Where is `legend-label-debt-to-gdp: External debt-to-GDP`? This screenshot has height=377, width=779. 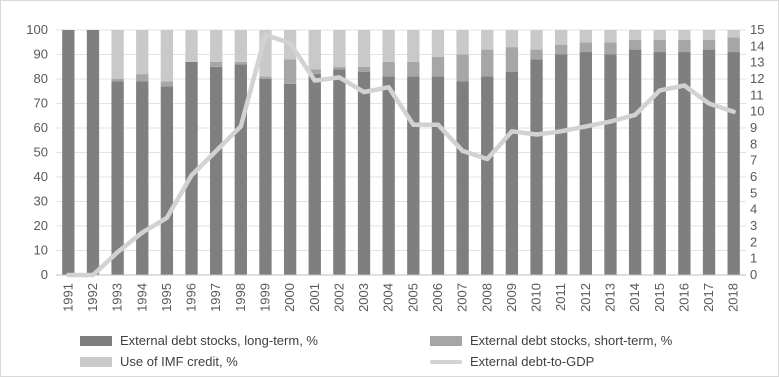 legend-label-debt-to-gdp: External debt-to-GDP is located at coordinates (532, 361).